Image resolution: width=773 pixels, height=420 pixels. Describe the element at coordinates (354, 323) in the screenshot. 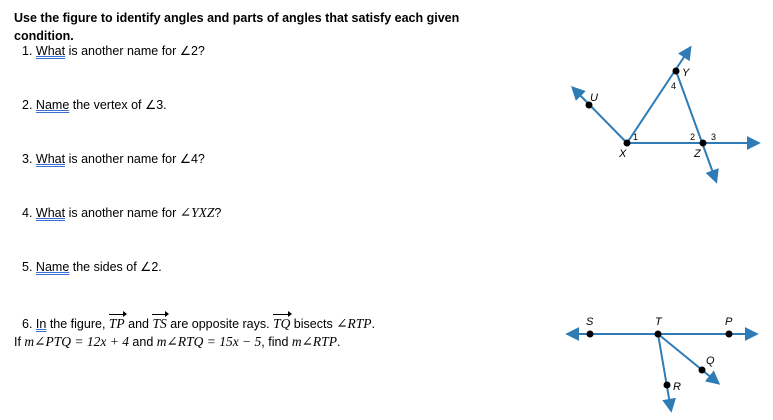

I see `angle-rtp: ∠RTP` at that location.